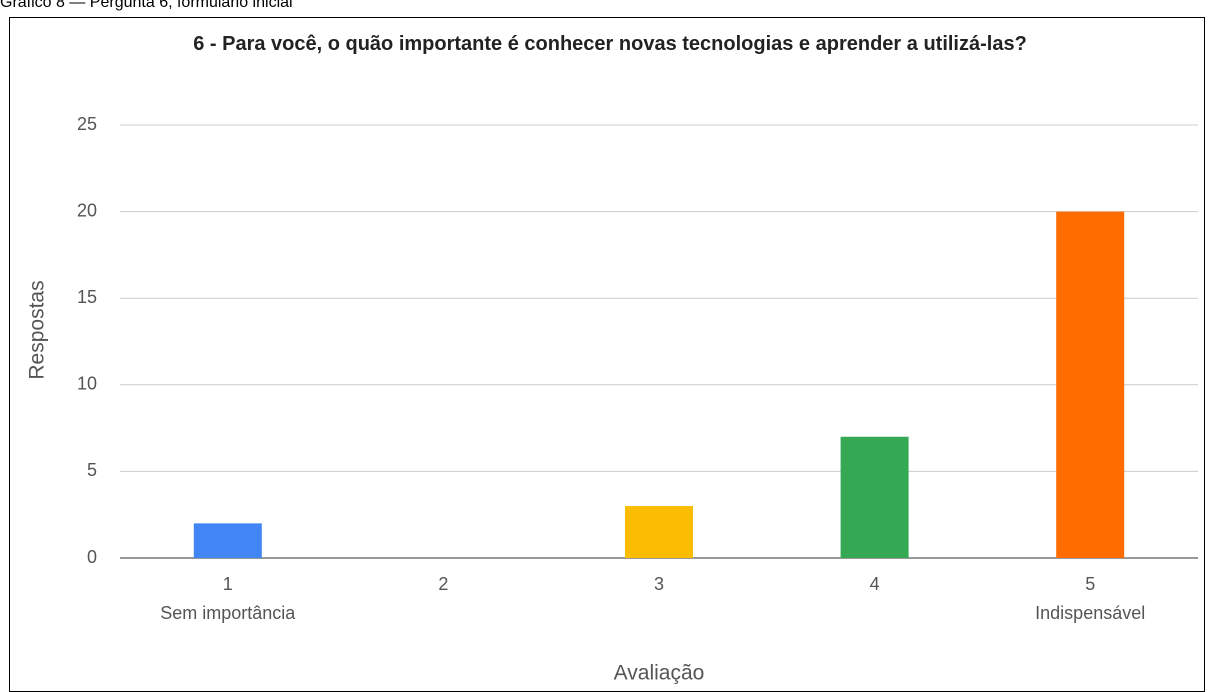 The image size is (1208, 692). Describe the element at coordinates (37, 329) in the screenshot. I see `y-axis-title: Respostas` at that location.